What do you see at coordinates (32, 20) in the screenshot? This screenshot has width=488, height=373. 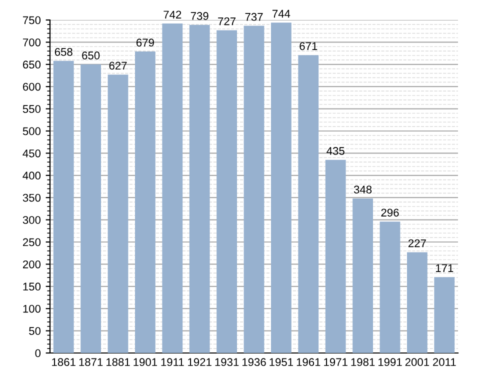 I see `y-tick-label: 750` at bounding box center [32, 20].